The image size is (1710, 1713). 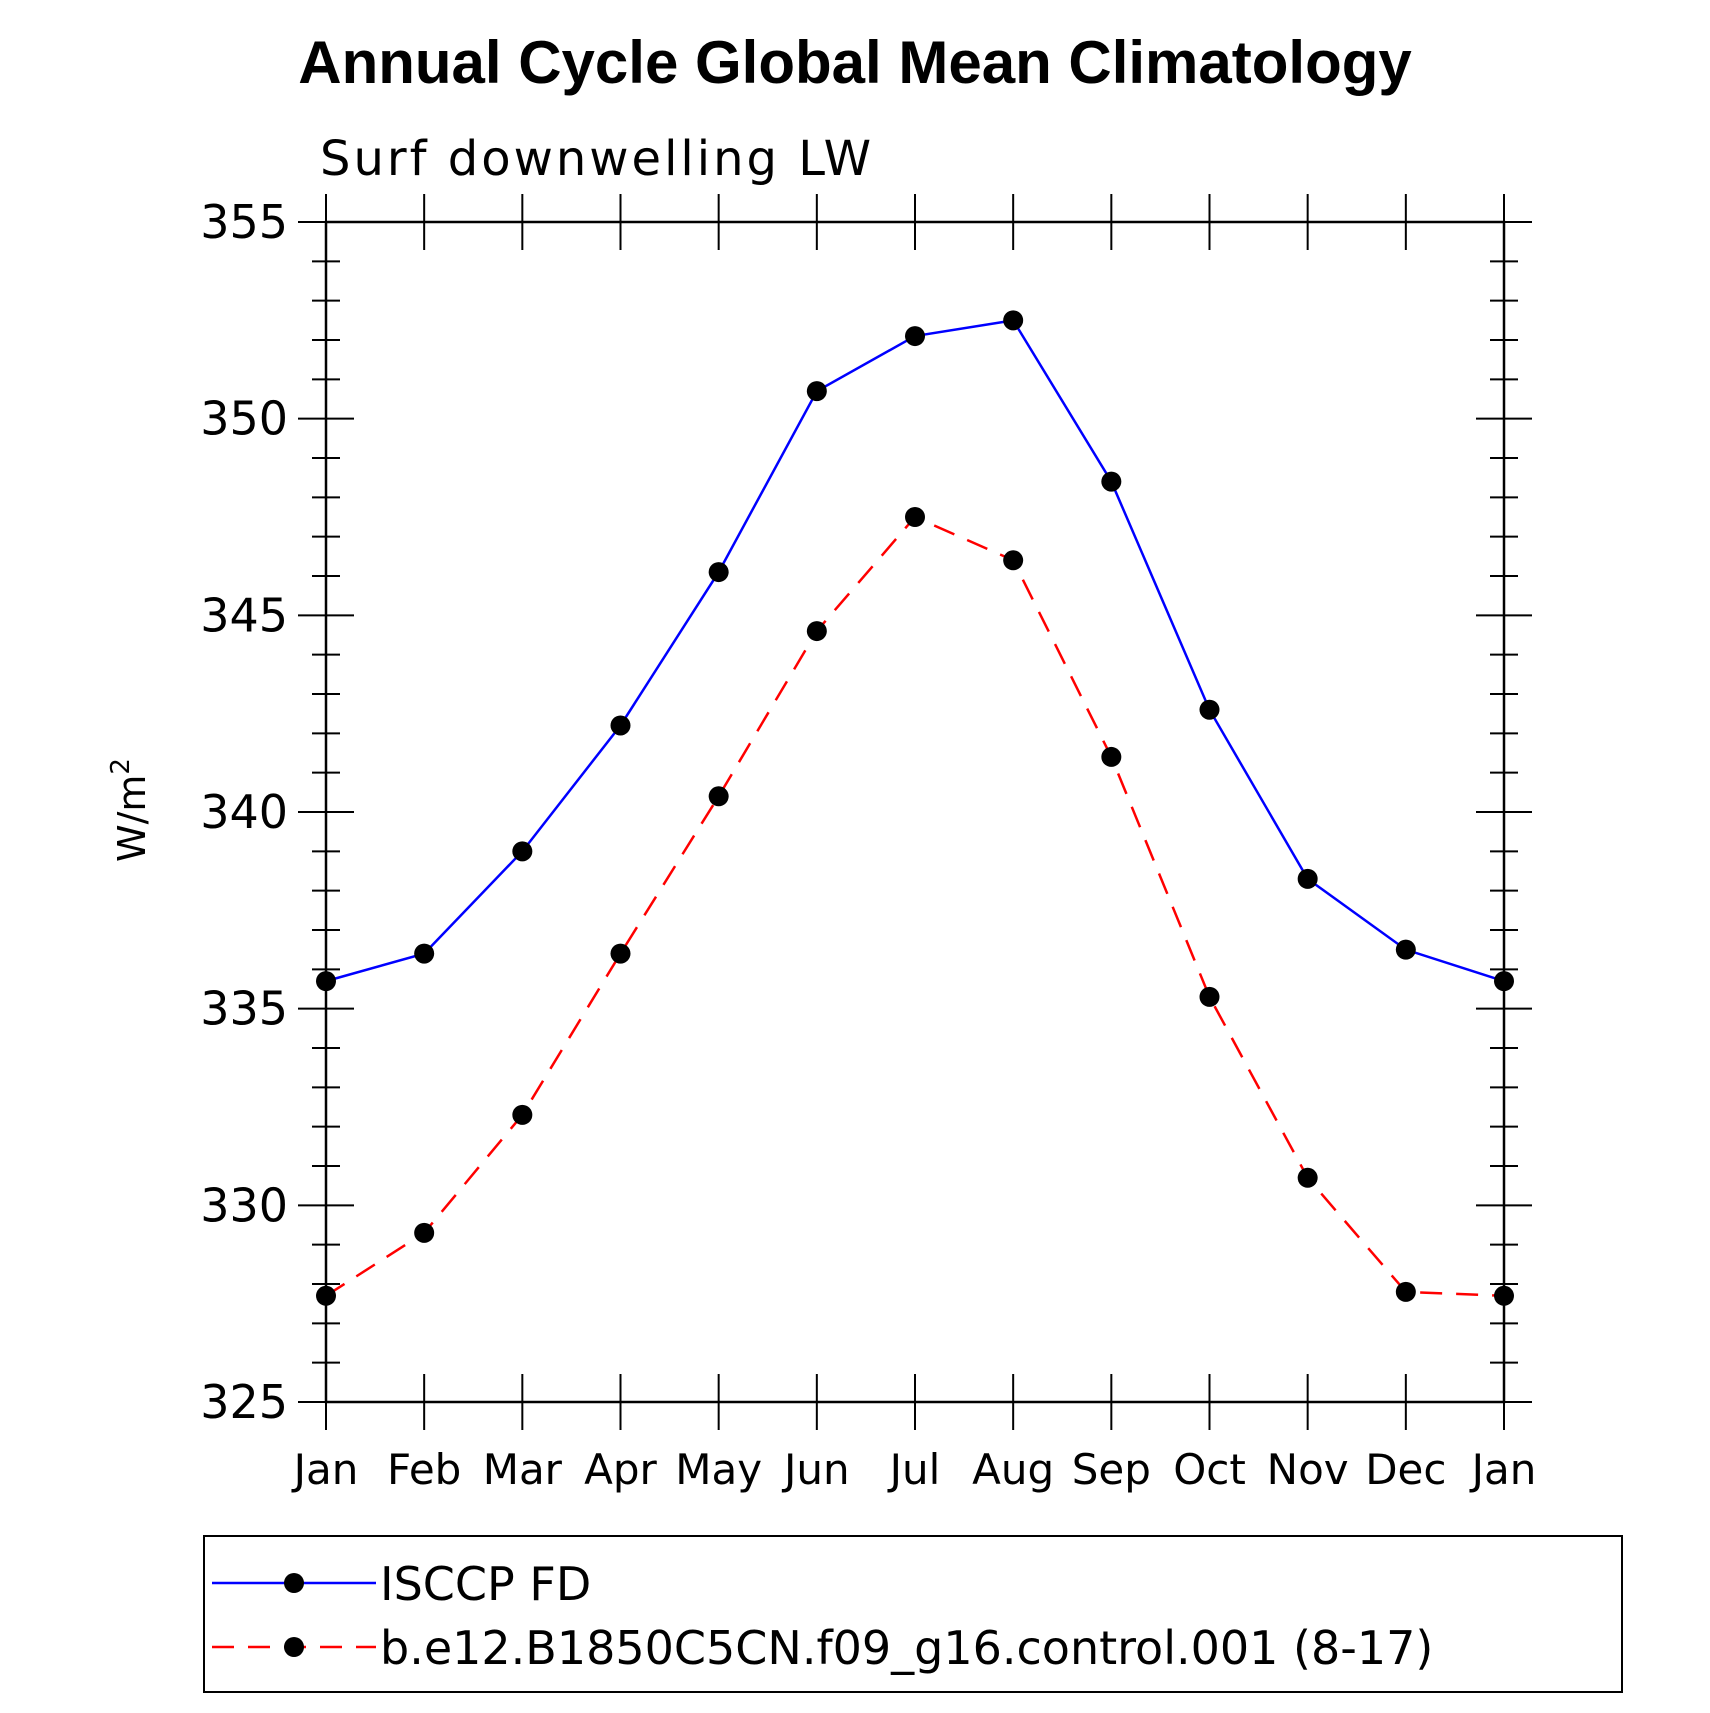 What do you see at coordinates (914, 1469) in the screenshot?
I see `x-tick-label: Jul` at bounding box center [914, 1469].